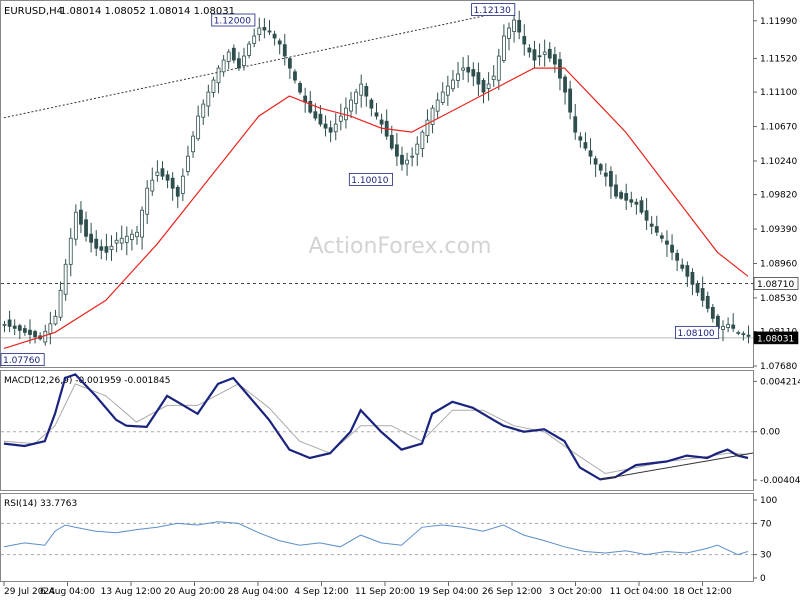 Image resolution: width=800 pixels, height=604 pixels. What do you see at coordinates (639, 592) in the screenshot?
I see `x-tick-label: 11 Oct 04:00` at bounding box center [639, 592].